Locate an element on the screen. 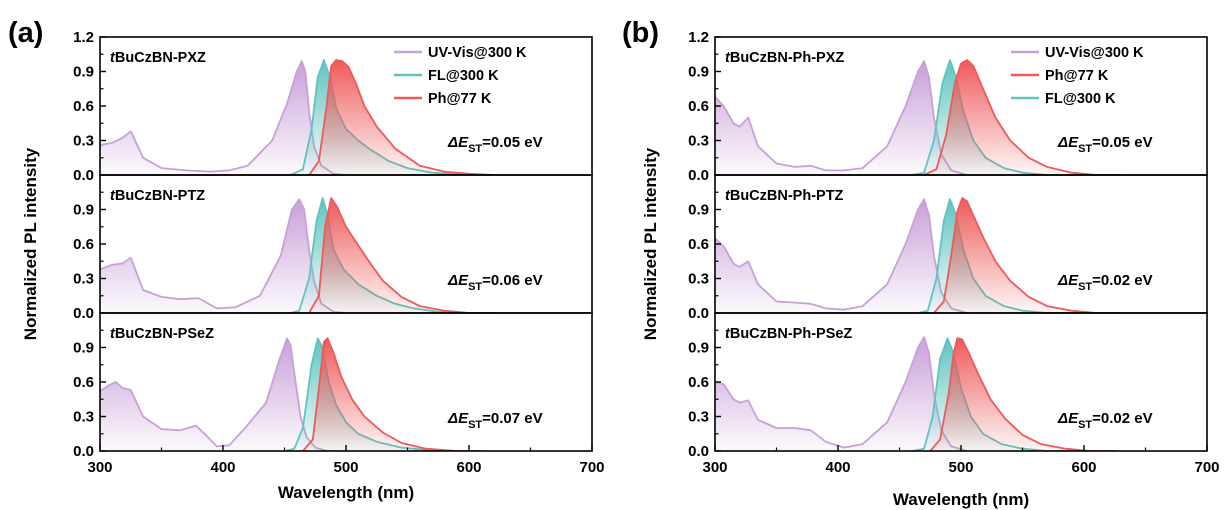 This screenshot has width=1225, height=510. panel-label: (a) is located at coordinates (25, 33).